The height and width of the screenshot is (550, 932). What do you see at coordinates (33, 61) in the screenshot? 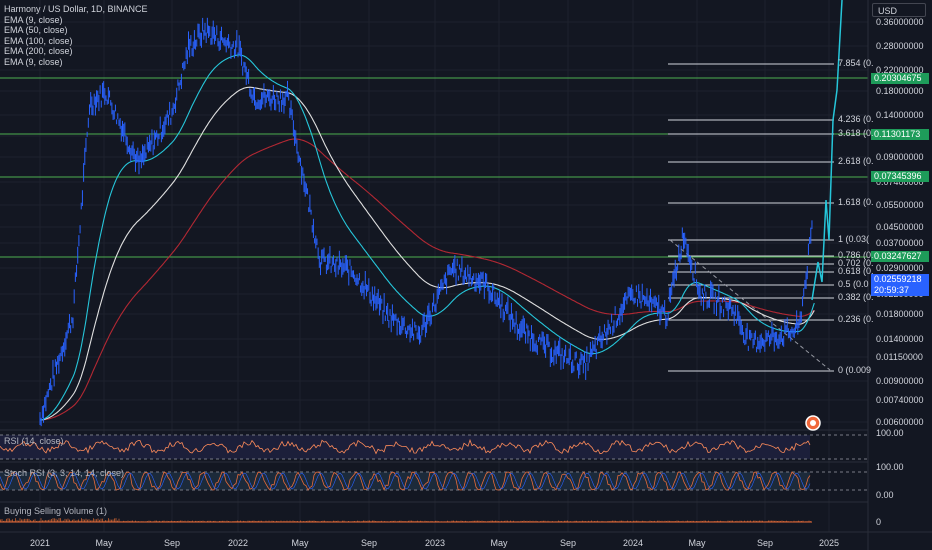
I see `indicator-ema-9b: EMA (9, close)` at bounding box center [33, 61].